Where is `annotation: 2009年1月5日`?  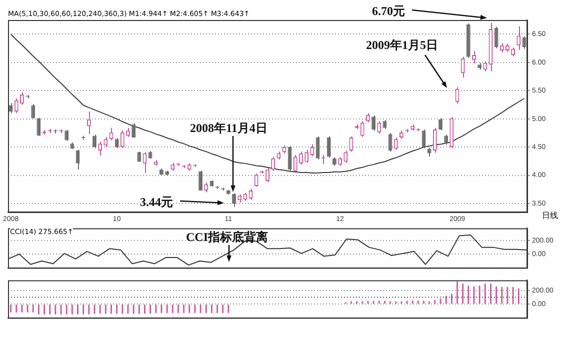
annotation: 2009年1月5日 is located at coordinates (402, 45).